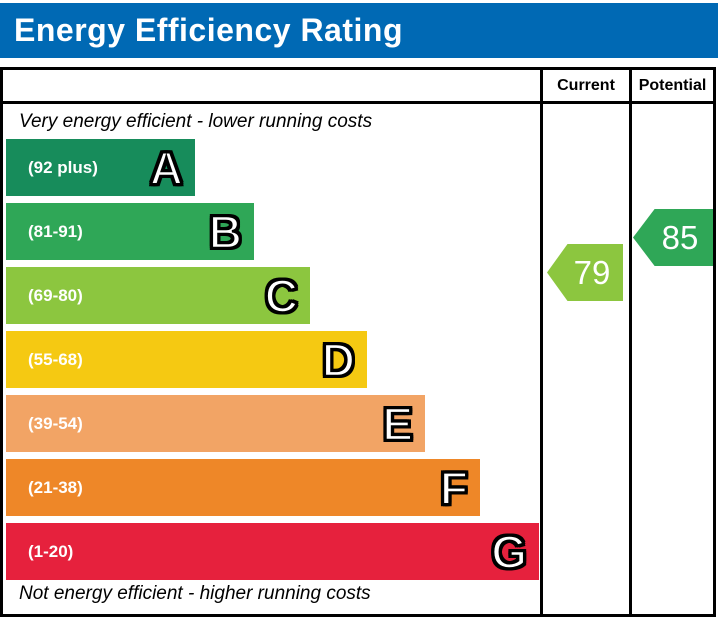 The height and width of the screenshot is (619, 718). What do you see at coordinates (282, 295) in the screenshot?
I see `band-letter-C: C` at bounding box center [282, 295].